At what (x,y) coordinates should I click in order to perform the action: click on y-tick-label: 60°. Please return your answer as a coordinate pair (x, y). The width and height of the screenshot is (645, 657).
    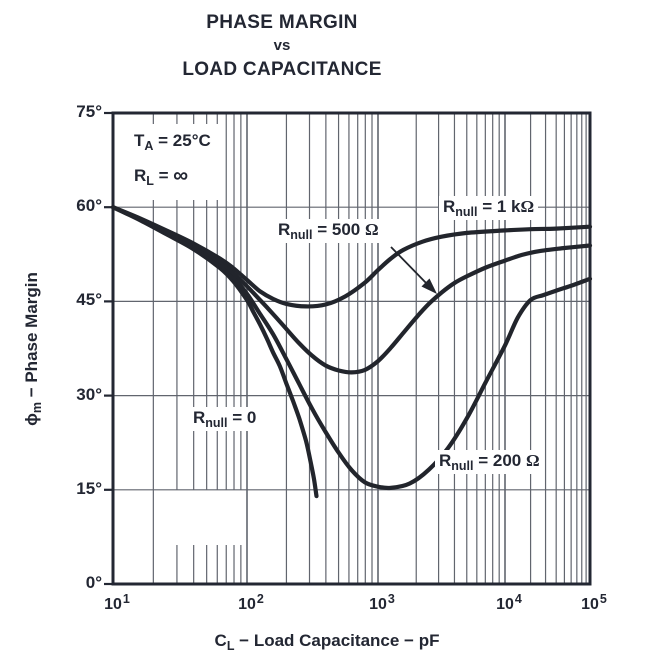
    Looking at the image, I should click on (89, 206).